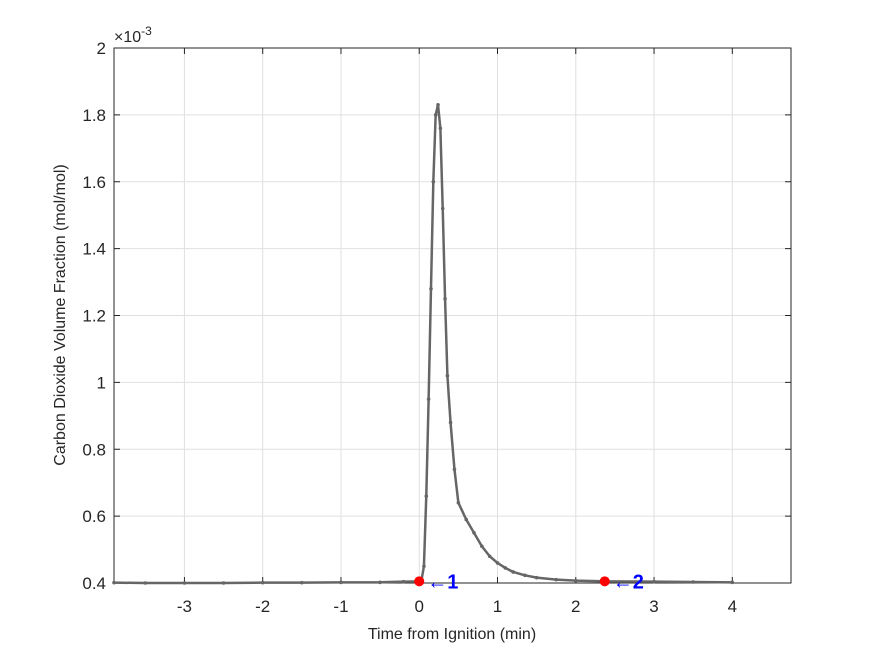 The height and width of the screenshot is (656, 875). I want to click on y-tick-label: 1.8, so click(94, 115).